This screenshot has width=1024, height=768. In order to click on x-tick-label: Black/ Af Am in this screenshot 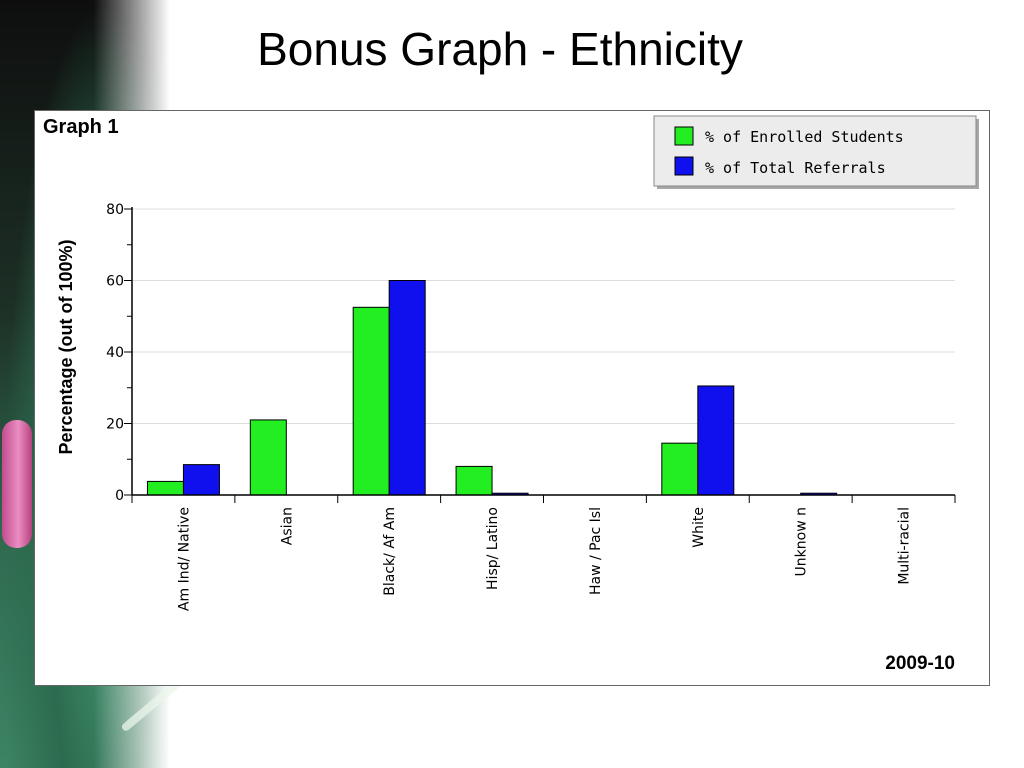, I will do `click(390, 551)`.